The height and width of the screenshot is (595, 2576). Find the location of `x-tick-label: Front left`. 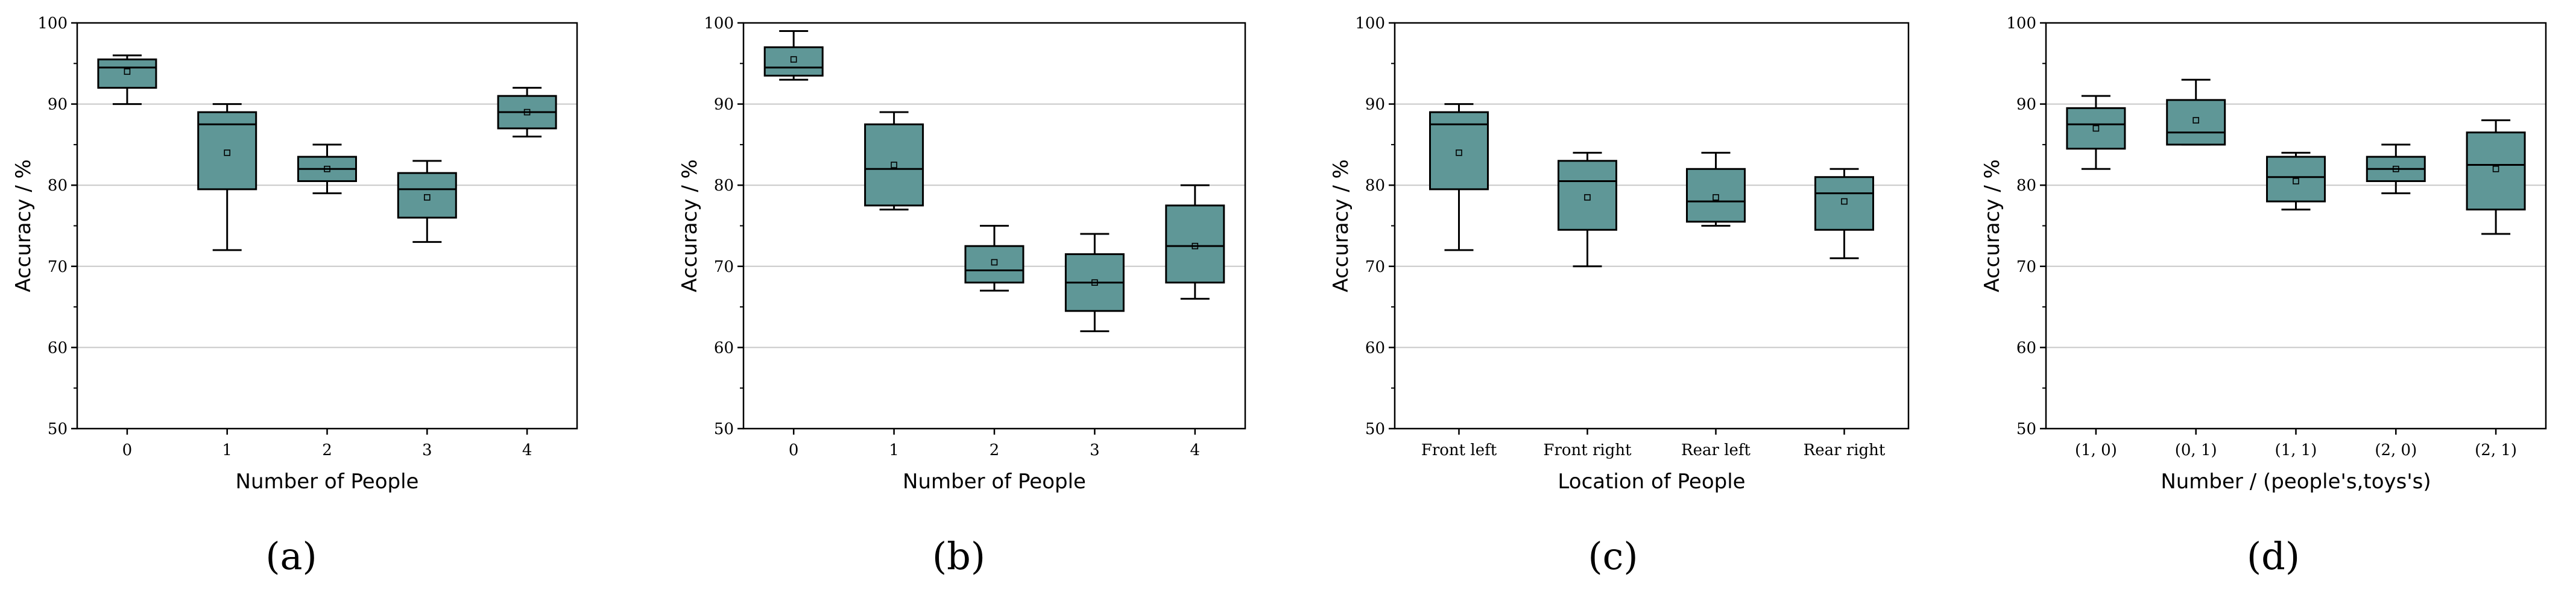

x-tick-label: Front left is located at coordinates (1459, 450).